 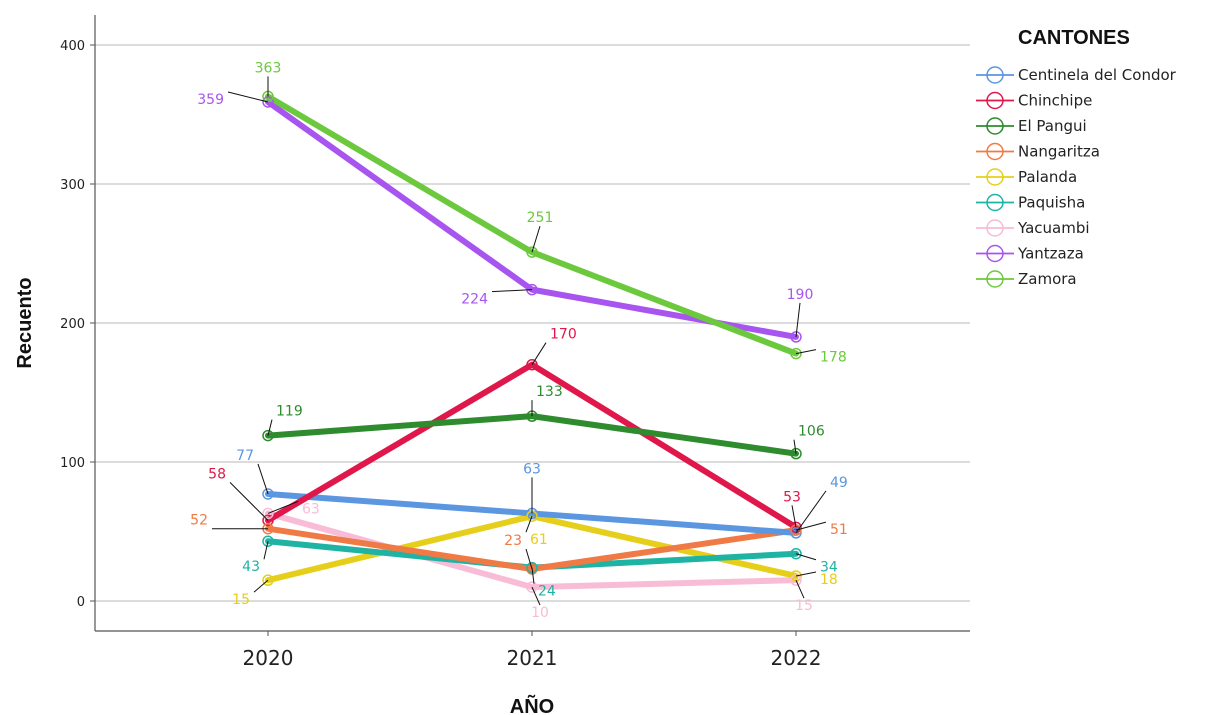 What do you see at coordinates (245, 456) in the screenshot?
I see `data-label: 77` at bounding box center [245, 456].